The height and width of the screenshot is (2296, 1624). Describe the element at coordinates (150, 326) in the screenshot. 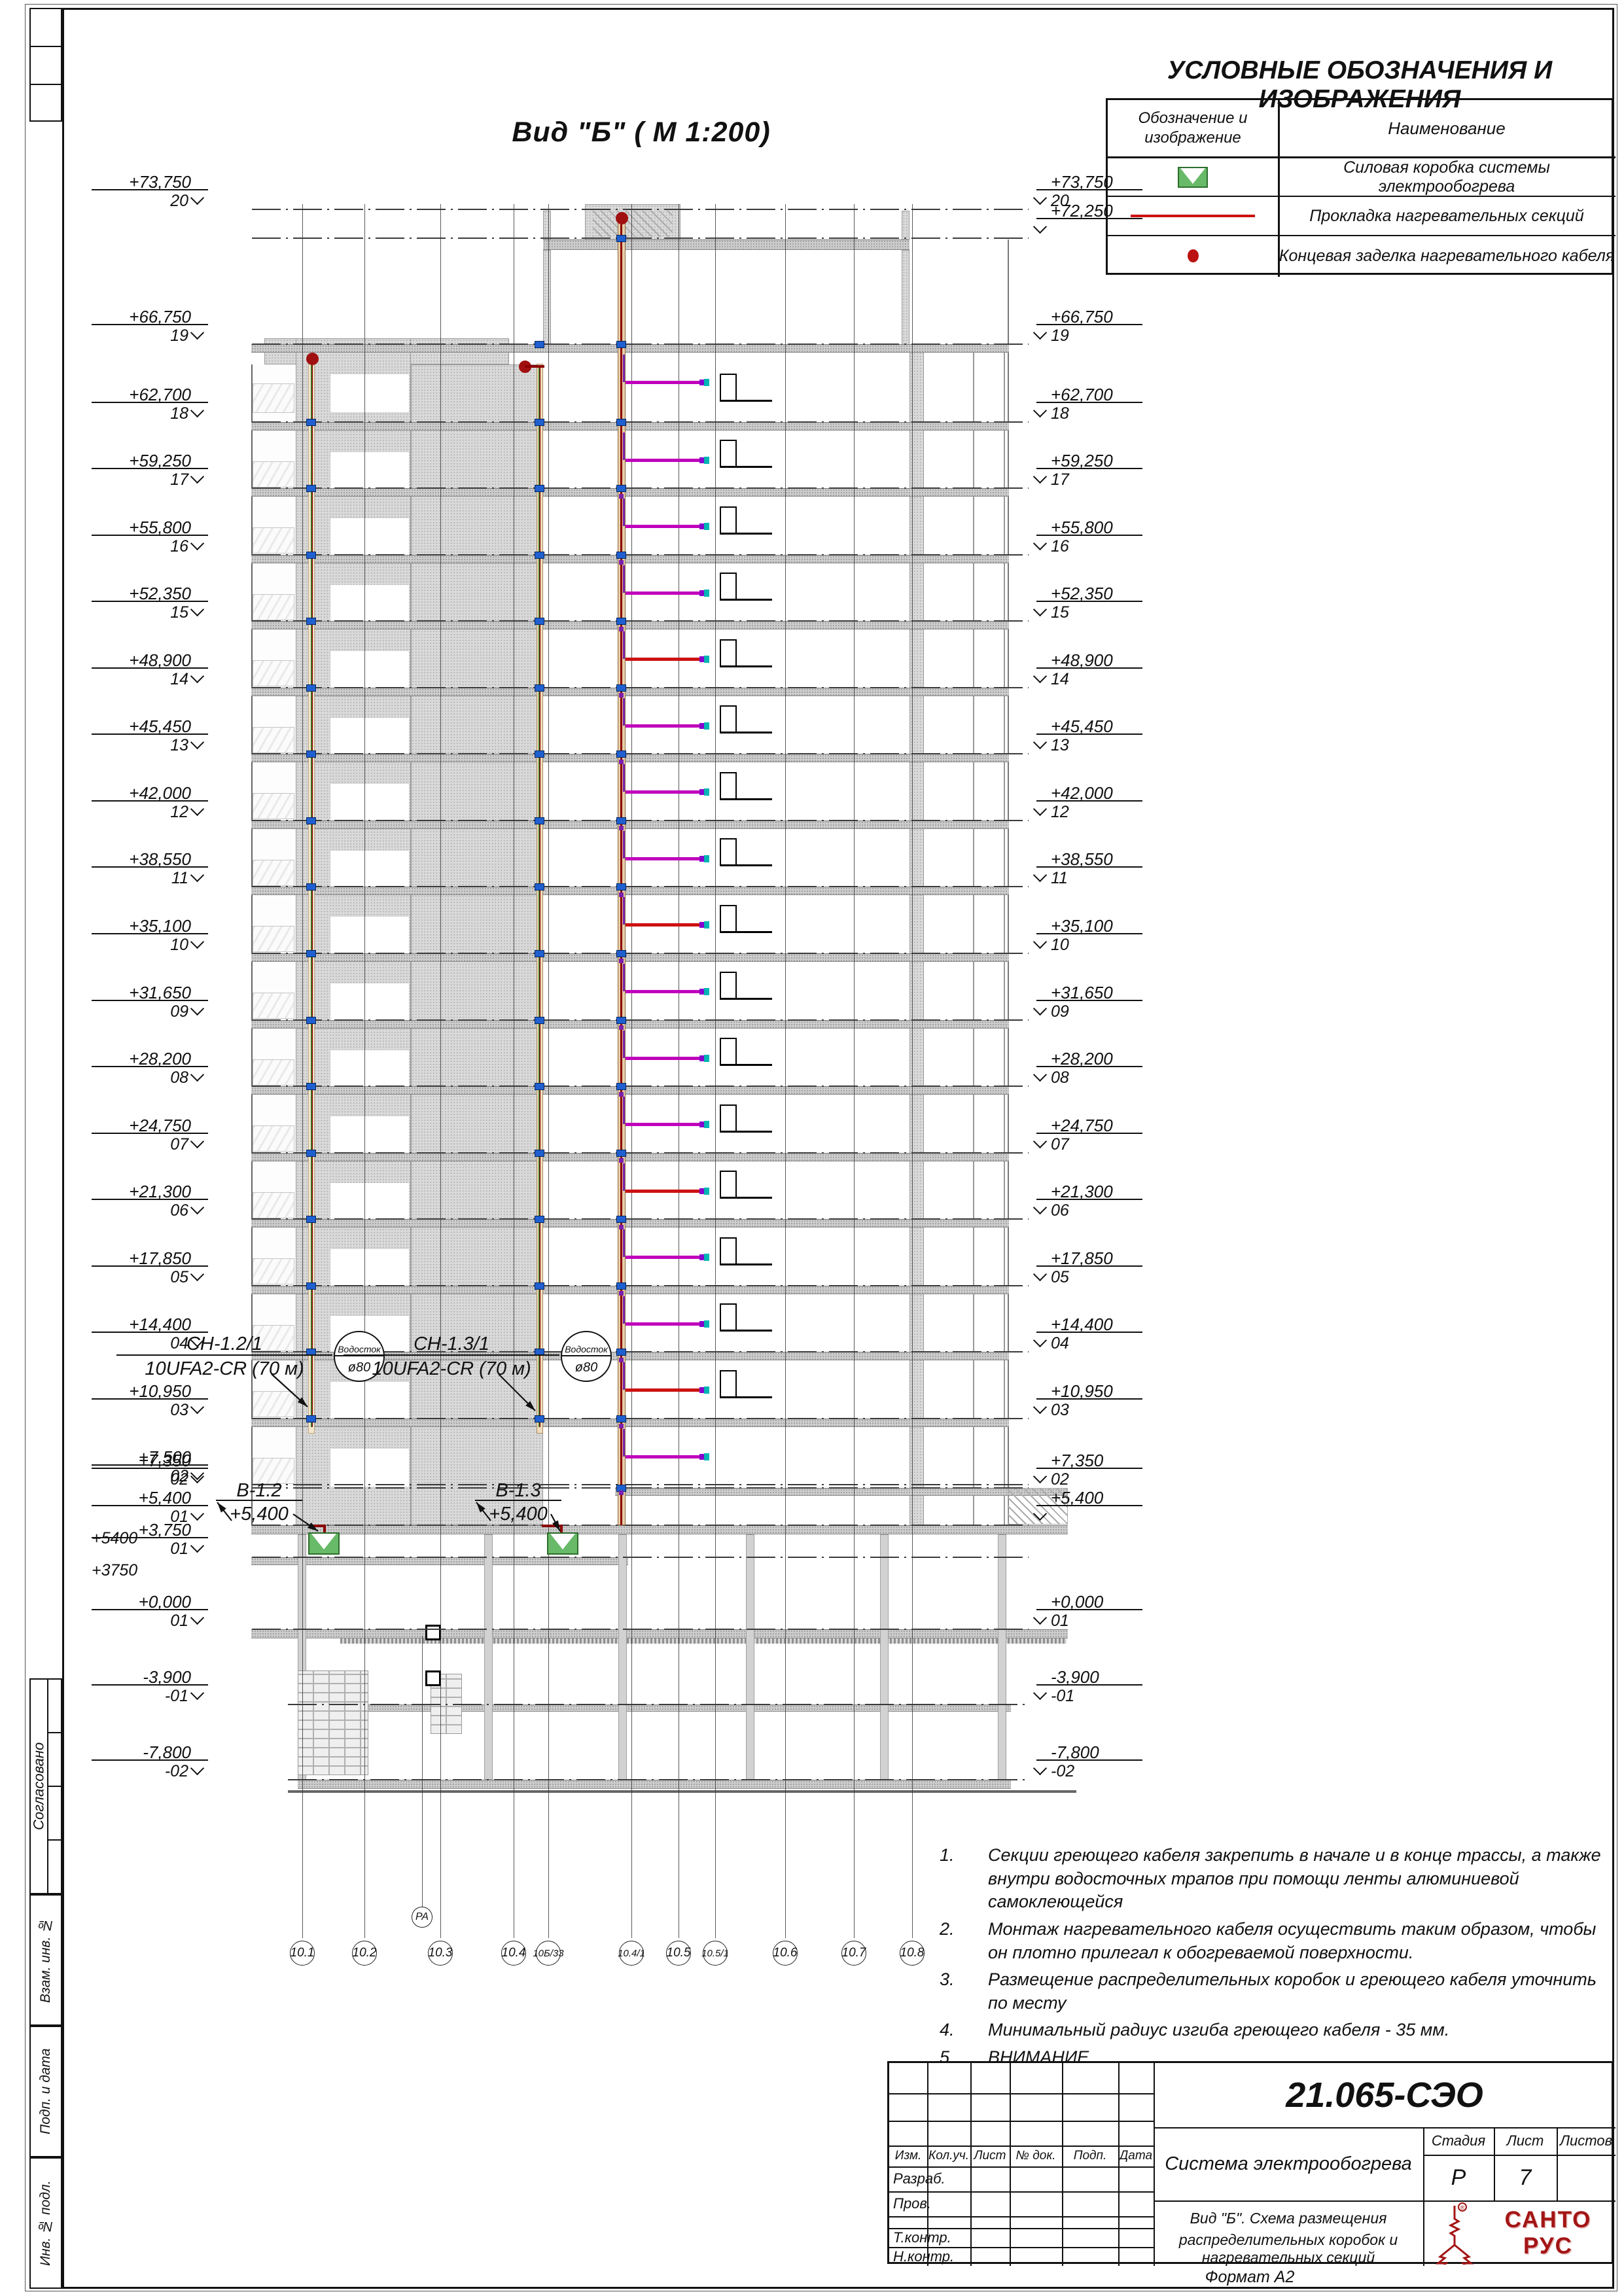

I see `elevation-mark-left: +66,750 19` at that location.